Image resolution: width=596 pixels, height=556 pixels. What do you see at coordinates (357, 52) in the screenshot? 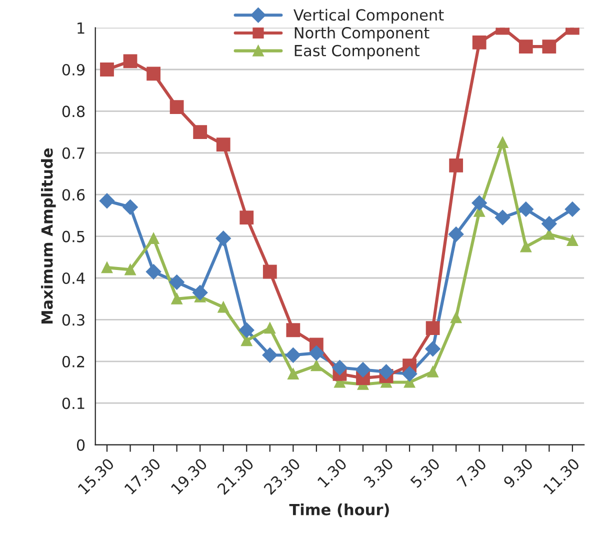
I see `legend-label: East Component` at bounding box center [357, 52].